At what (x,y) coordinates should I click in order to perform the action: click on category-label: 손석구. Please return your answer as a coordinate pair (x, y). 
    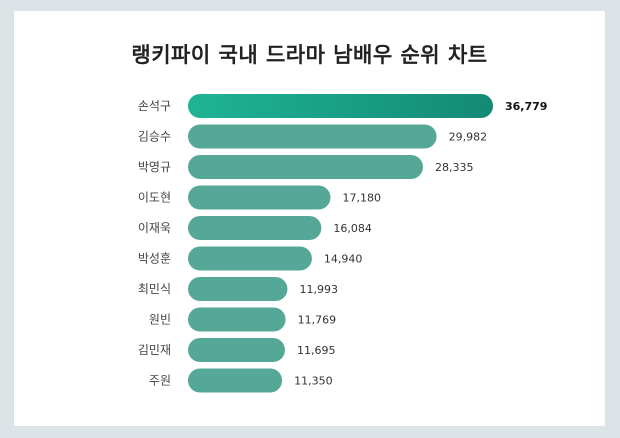
    Looking at the image, I should click on (154, 106).